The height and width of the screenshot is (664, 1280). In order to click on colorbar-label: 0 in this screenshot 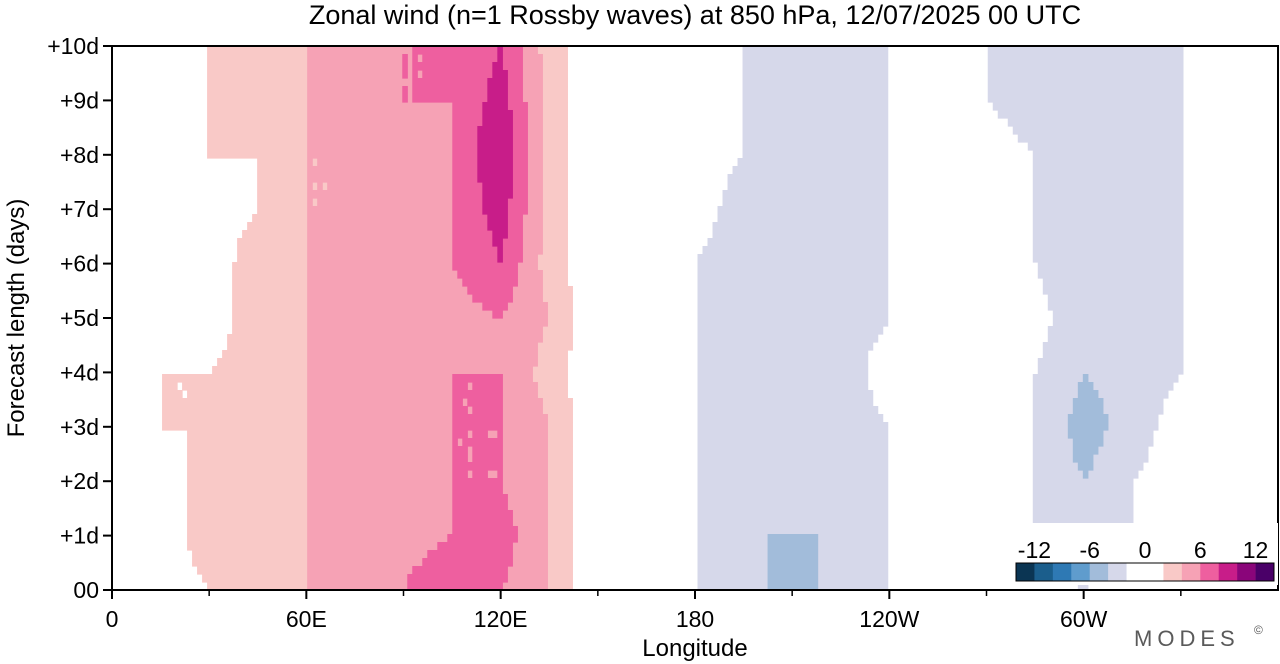, I will do `click(1145, 550)`.